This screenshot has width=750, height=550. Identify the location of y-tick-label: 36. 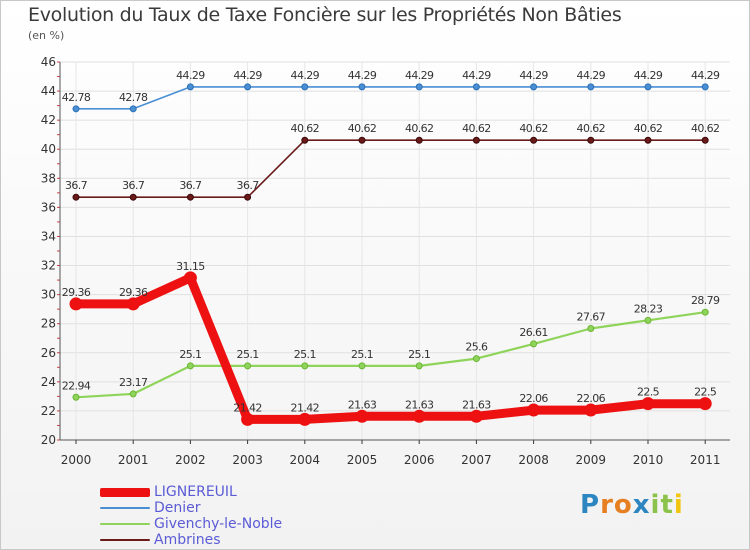
(48, 207).